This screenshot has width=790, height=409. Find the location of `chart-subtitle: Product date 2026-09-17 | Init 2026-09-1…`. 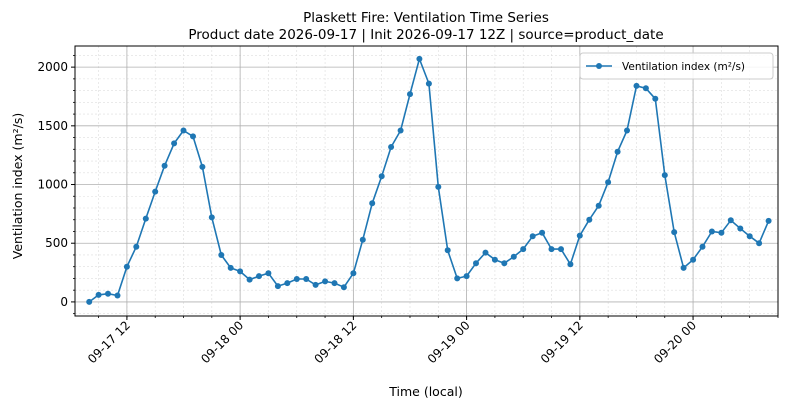

chart-subtitle: Product date 2026-09-17 | Init 2026-09-1… is located at coordinates (425, 35).